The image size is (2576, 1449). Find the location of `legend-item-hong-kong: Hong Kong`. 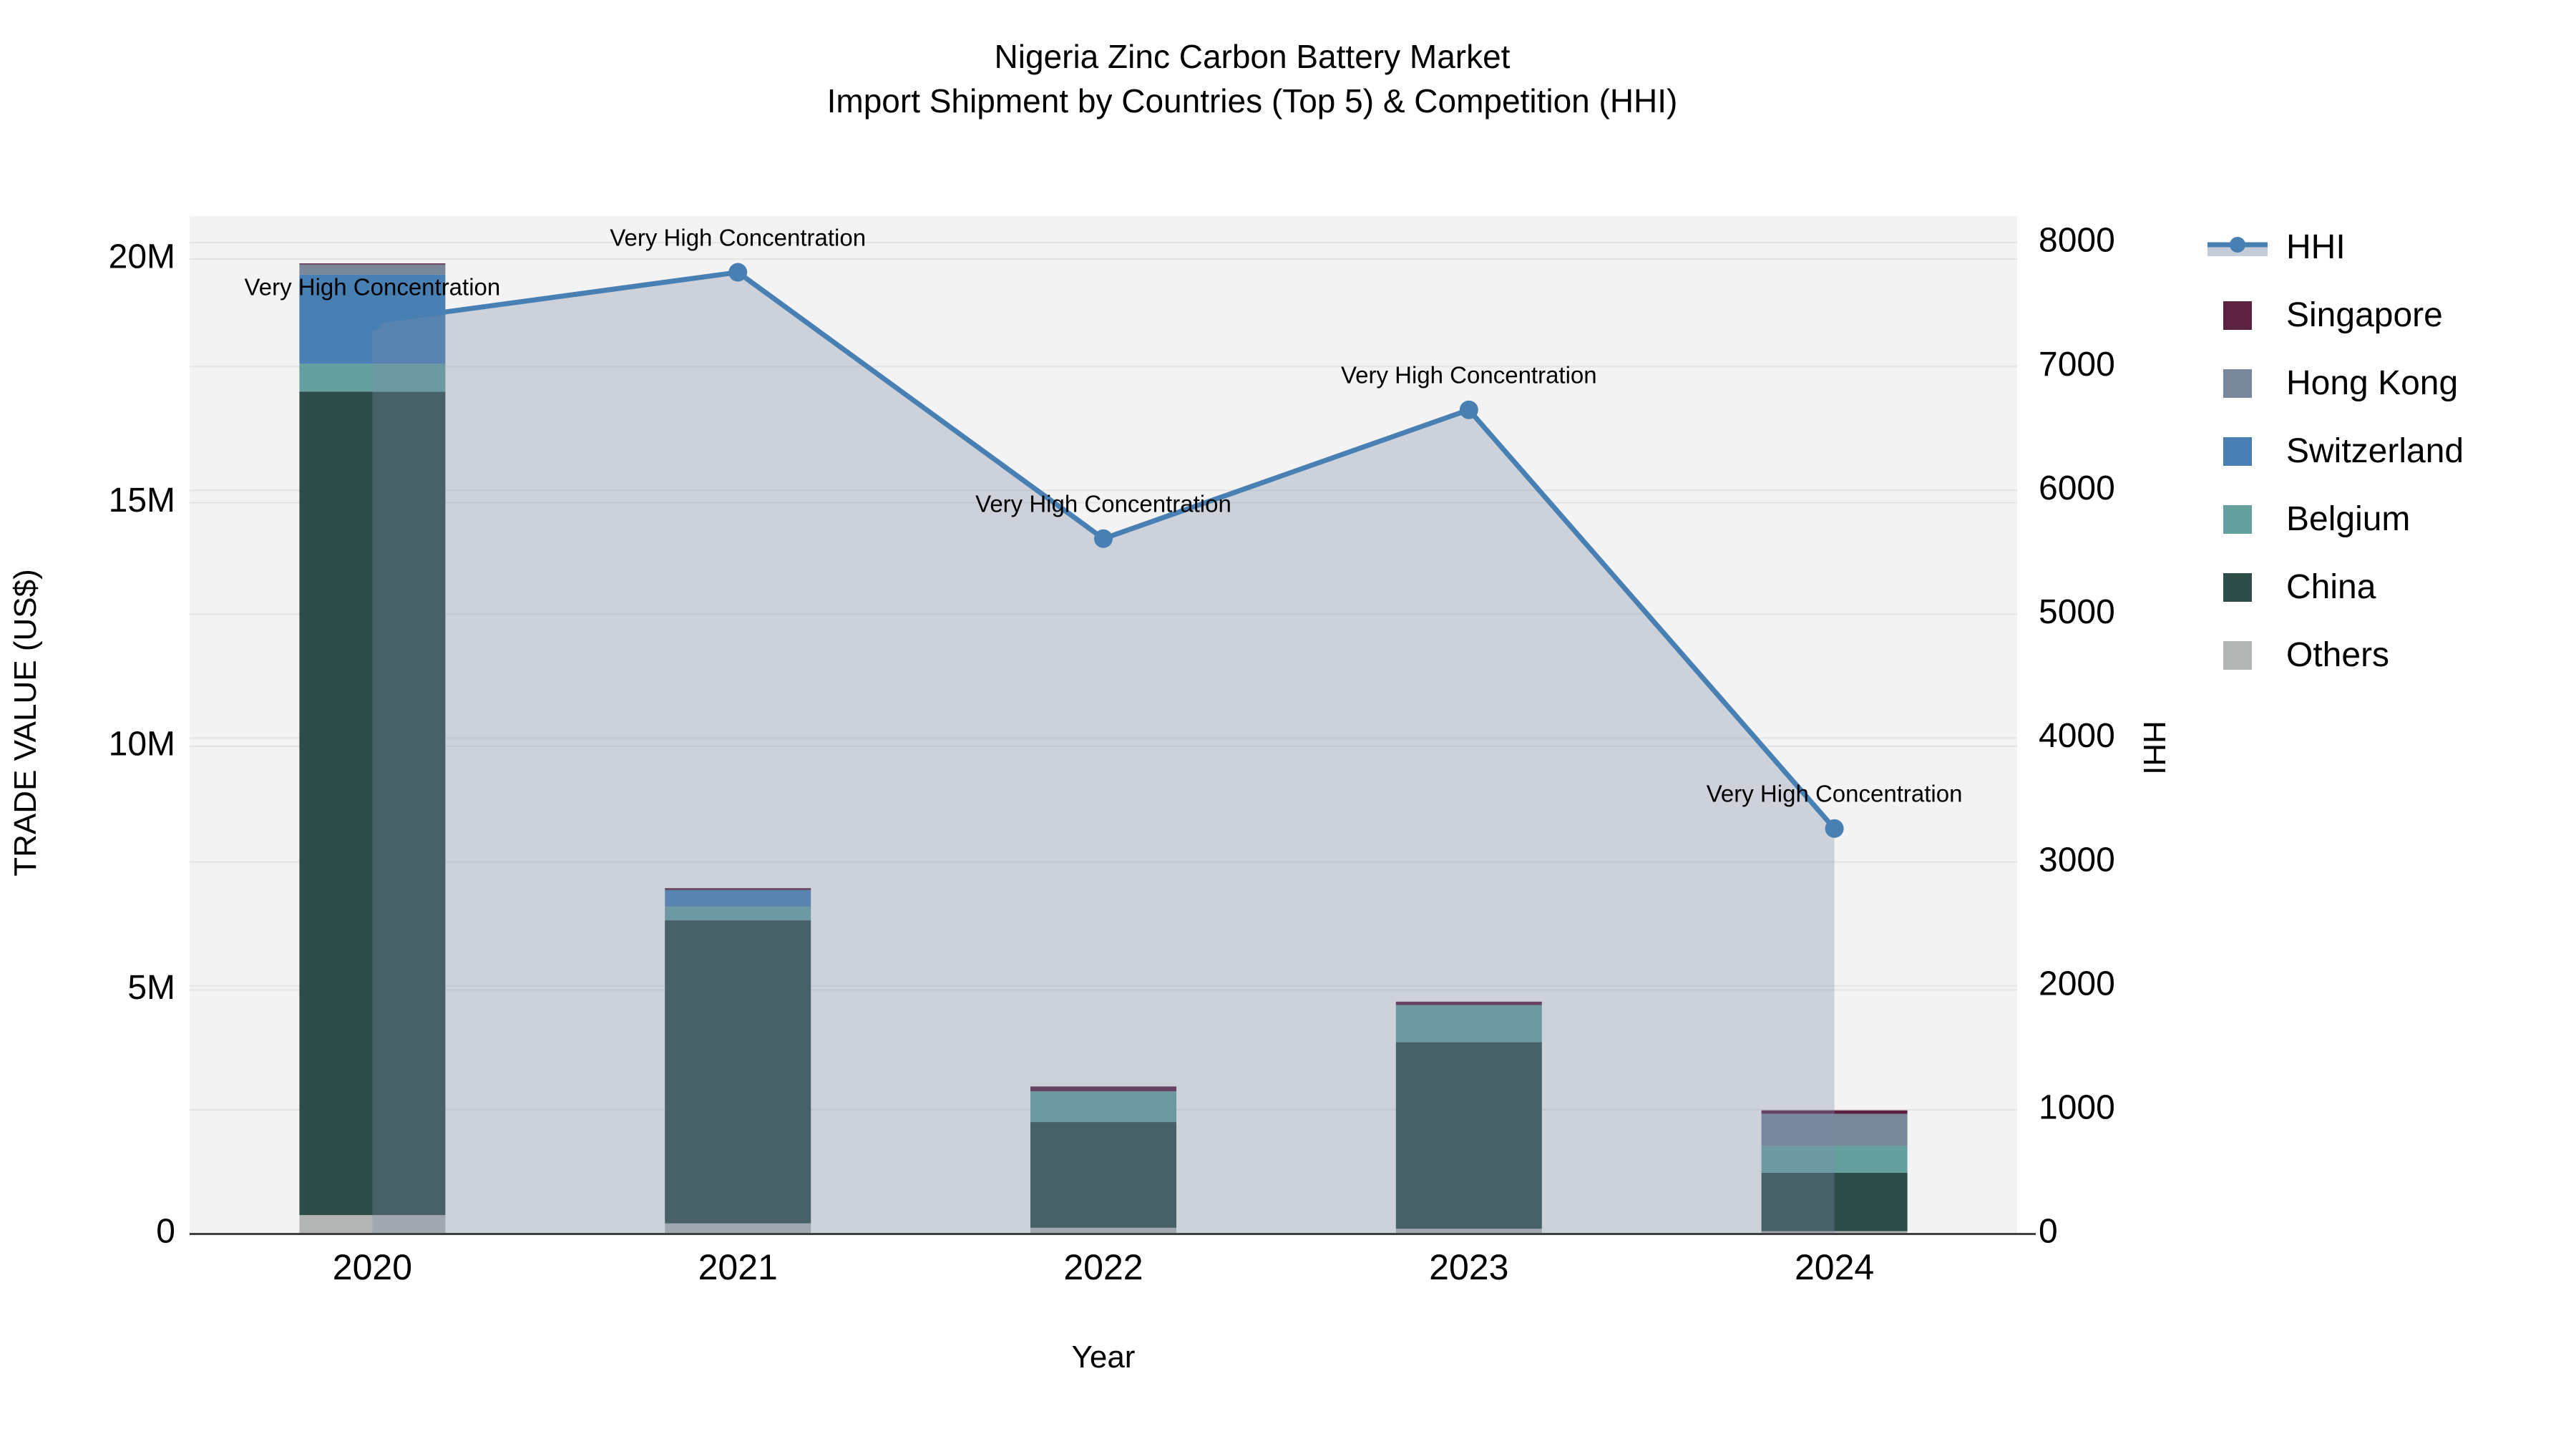

legend-item-hong-kong: Hong Kong is located at coordinates (2335, 383).